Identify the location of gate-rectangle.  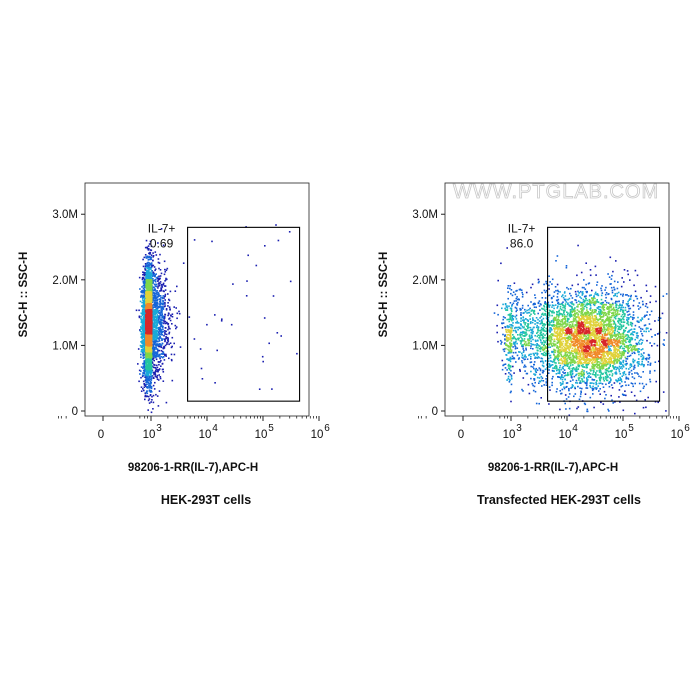
(244, 314).